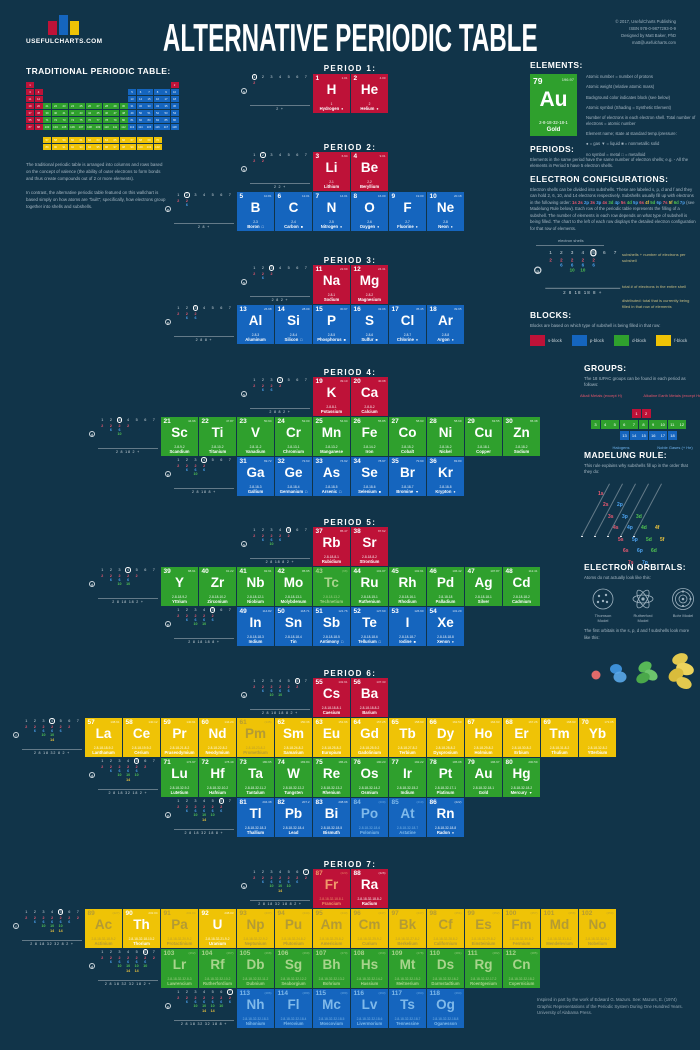 The image size is (700, 1050). I want to click on tile-atomic-mass: 157.25, so click(381, 722).